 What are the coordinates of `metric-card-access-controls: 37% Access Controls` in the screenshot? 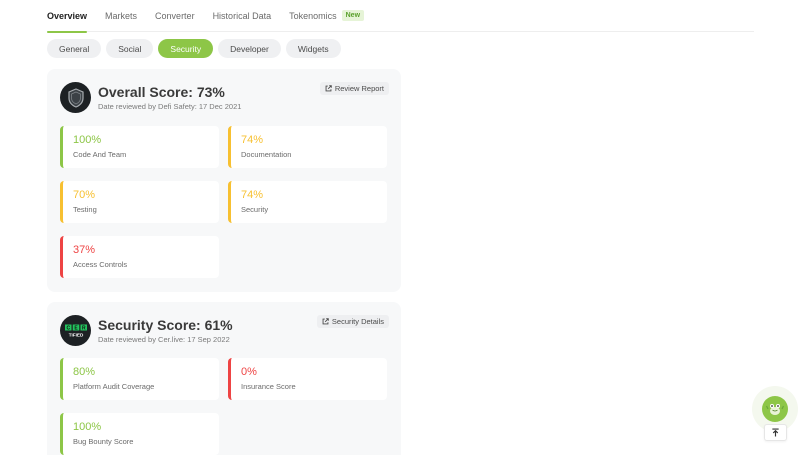 It's located at (139, 257).